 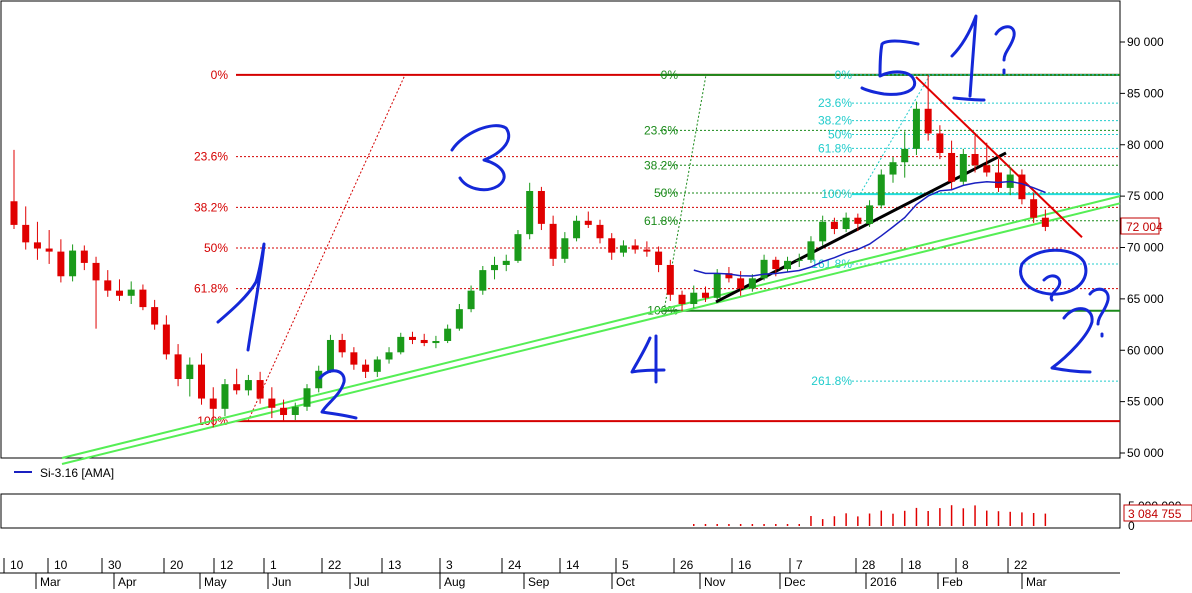 I want to click on x-month-tick-label: 2016, so click(x=883, y=582).